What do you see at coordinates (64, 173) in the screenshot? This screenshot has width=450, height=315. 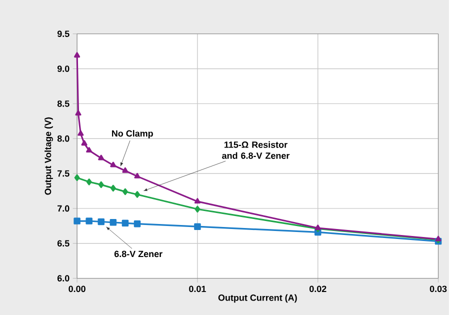 I see `y-tick-label: 7.5` at bounding box center [64, 173].